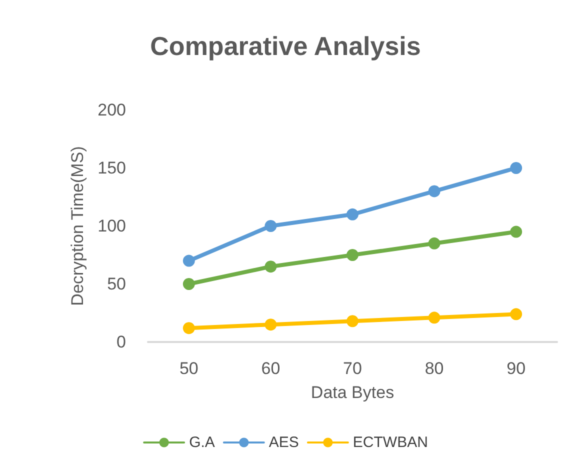  Describe the element at coordinates (121, 342) in the screenshot. I see `y-tick-label: 0` at that location.